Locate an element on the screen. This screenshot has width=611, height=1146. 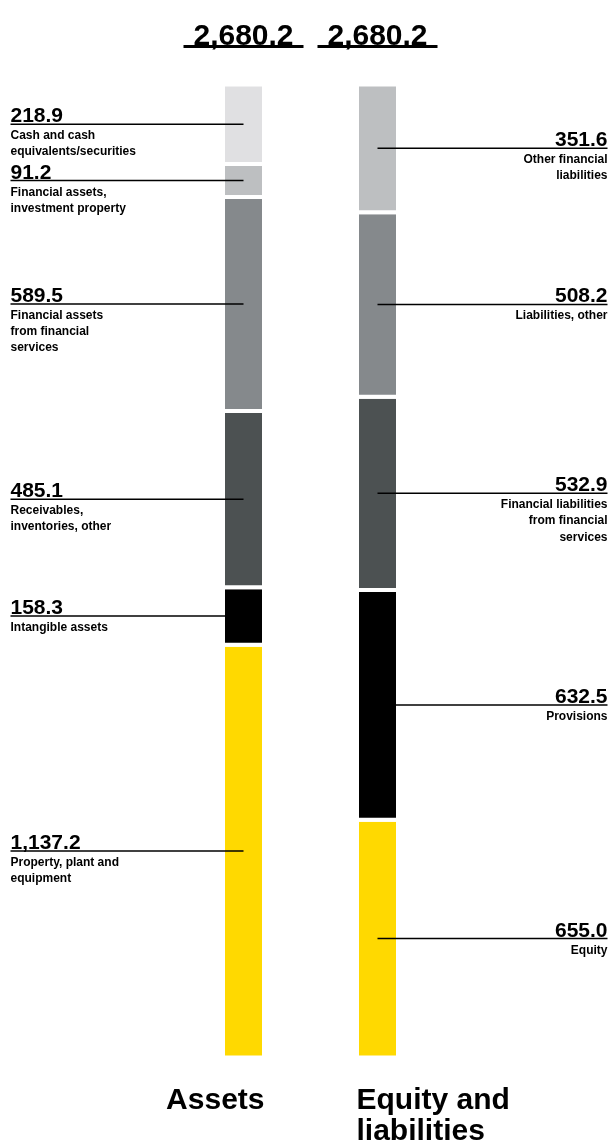
data-label: 351.6 is located at coordinates (581, 139).